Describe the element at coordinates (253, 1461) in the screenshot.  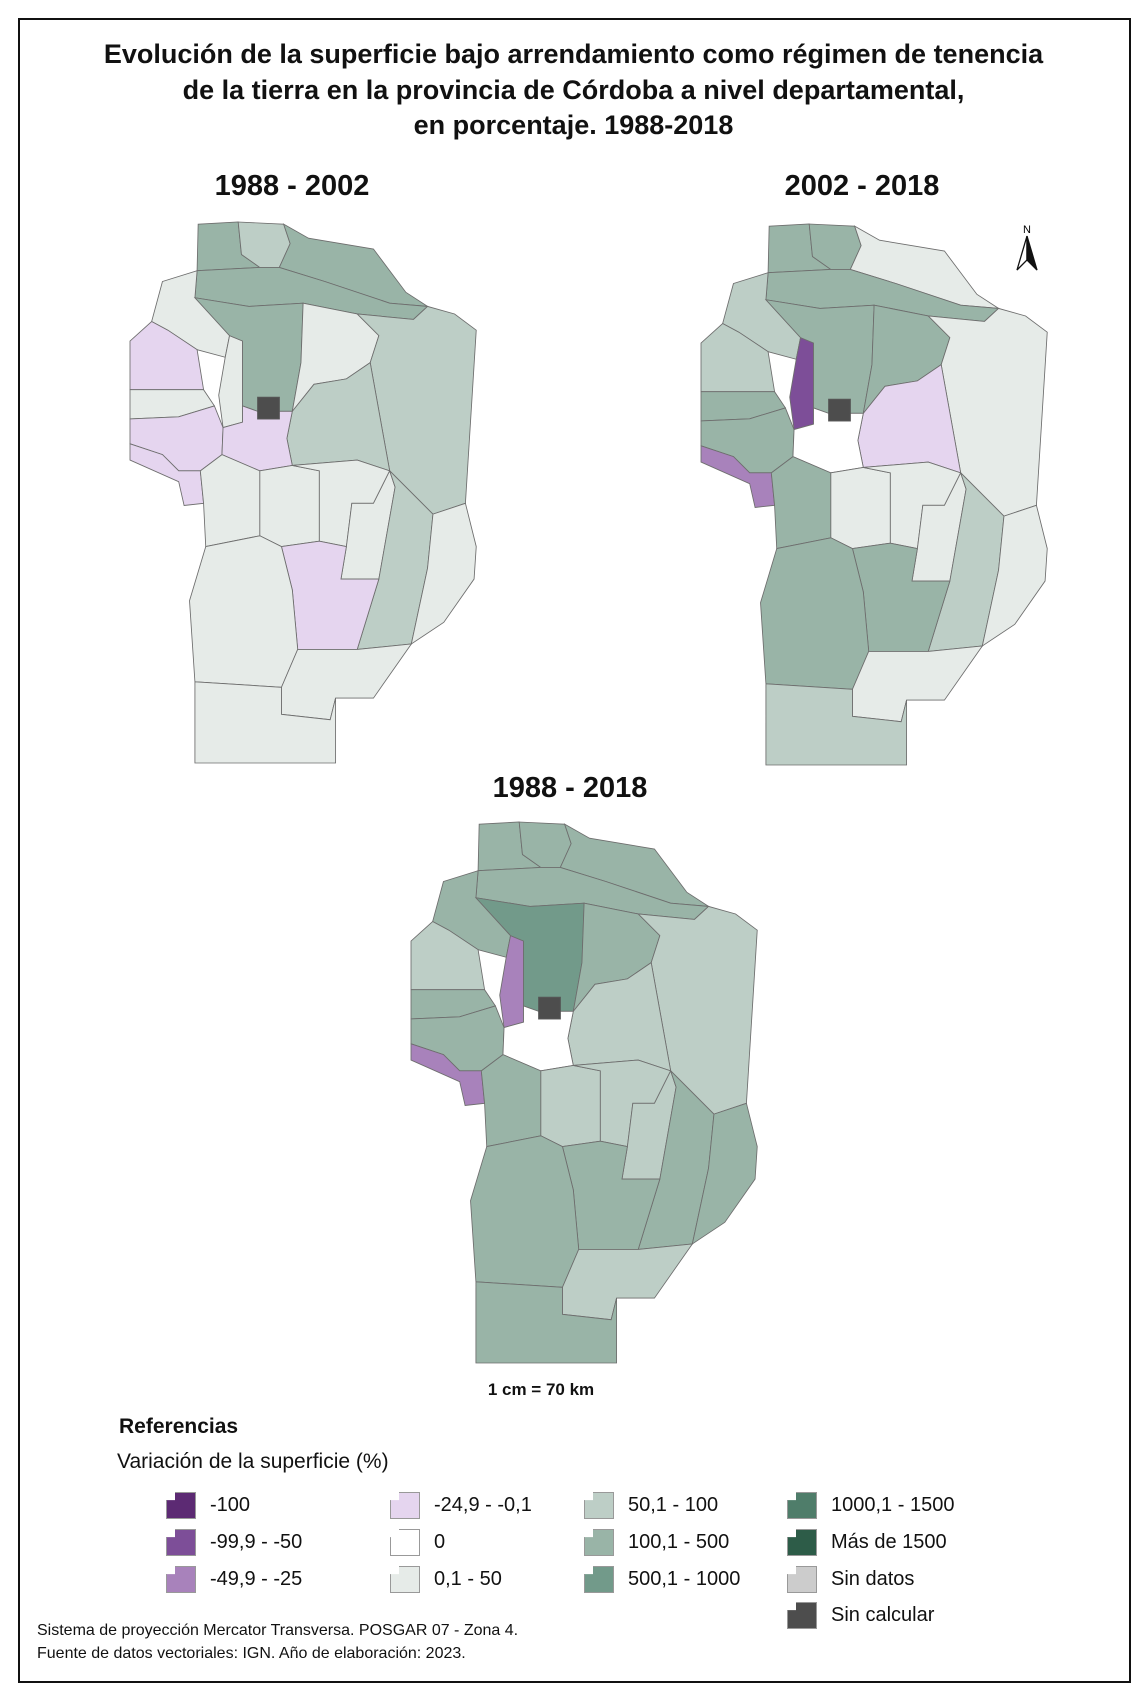
I see `legend-subtitle: Variación de la superficie (%)` at that location.